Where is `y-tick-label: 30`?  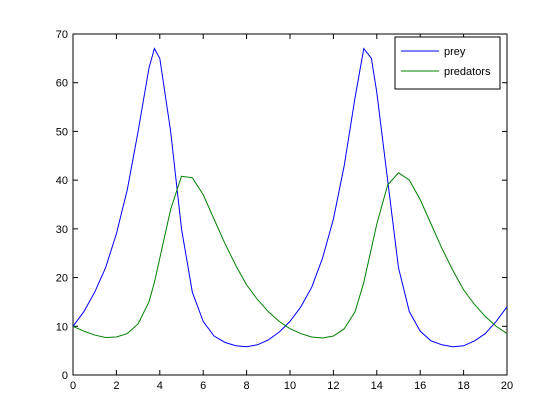 y-tick-label: 30 is located at coordinates (62, 230).